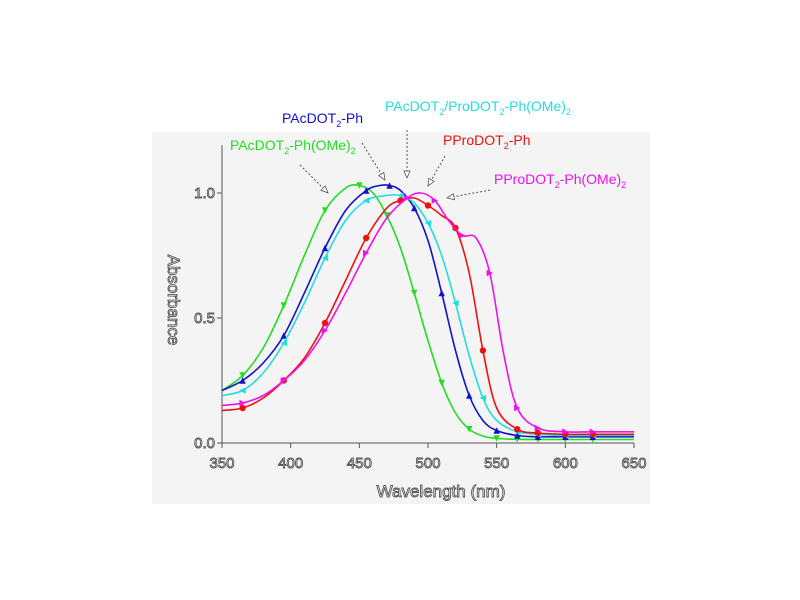  What do you see at coordinates (204, 318) in the screenshot?
I see `y-tick-label: 0.5` at bounding box center [204, 318].